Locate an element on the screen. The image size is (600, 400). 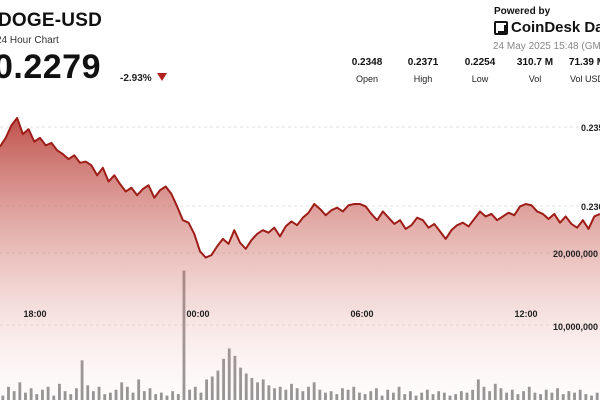
brand-logo: CoinDesk Data is located at coordinates (547, 27).